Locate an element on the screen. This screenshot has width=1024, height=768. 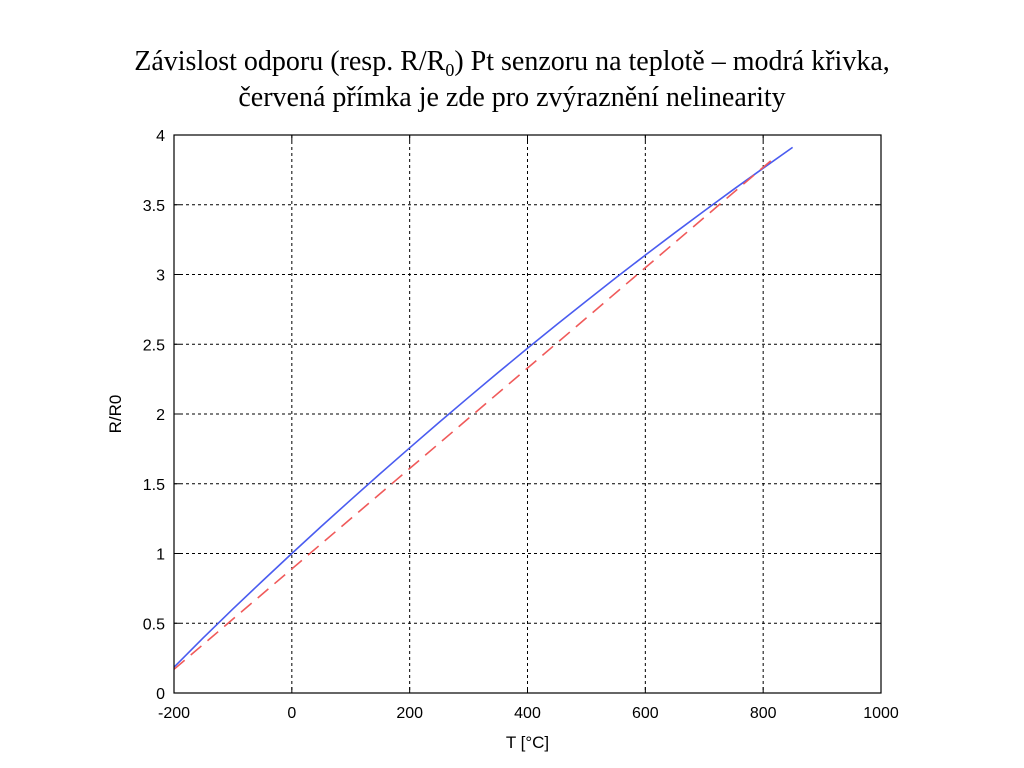
y-axis-label: R/R0 is located at coordinates (115, 414).